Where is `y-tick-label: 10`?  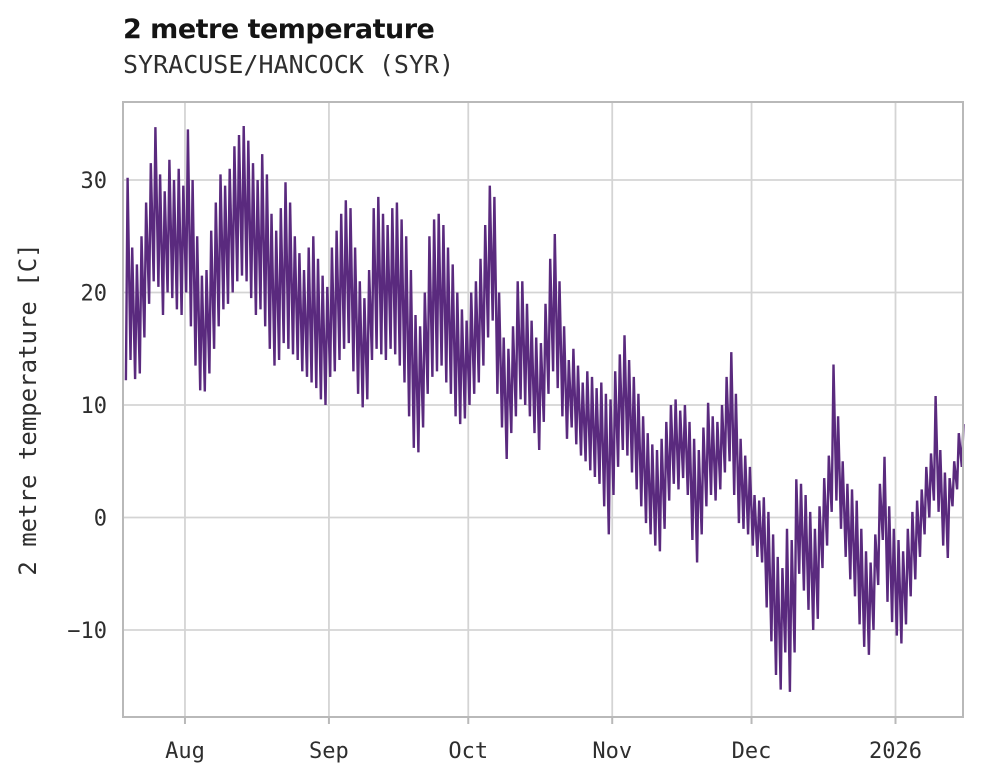
y-tick-label: 10 is located at coordinates (94, 406).